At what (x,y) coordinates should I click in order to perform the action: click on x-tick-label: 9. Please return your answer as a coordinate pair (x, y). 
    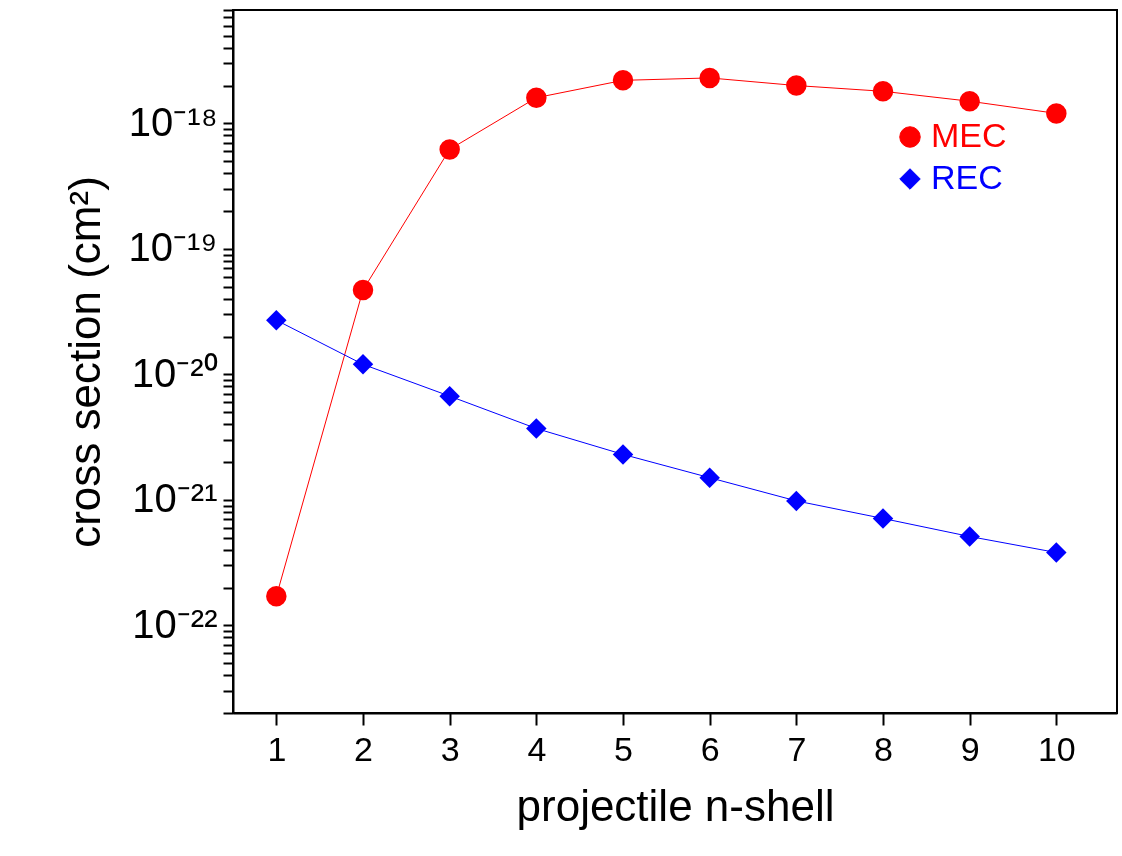
    Looking at the image, I should click on (970, 748).